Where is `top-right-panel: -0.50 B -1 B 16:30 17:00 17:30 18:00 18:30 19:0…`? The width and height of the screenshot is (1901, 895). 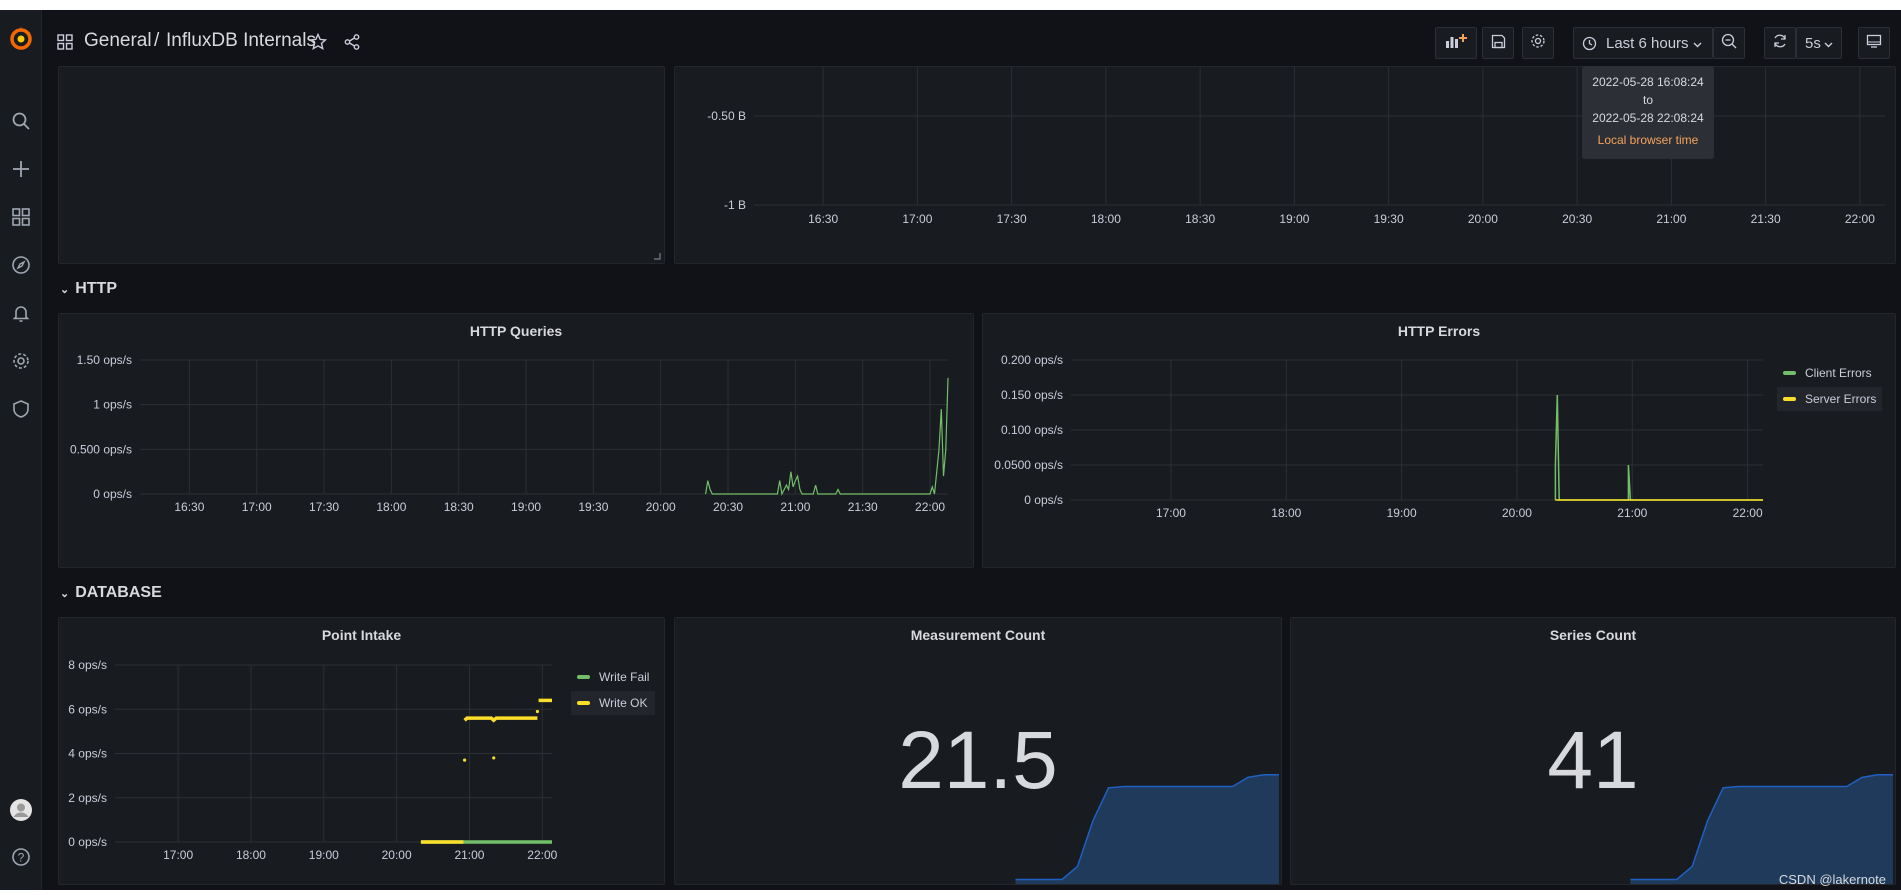
top-right-panel: -0.50 B -1 B 16:30 17:00 17:30 18:00 18:30 19:0… is located at coordinates (1285, 165).